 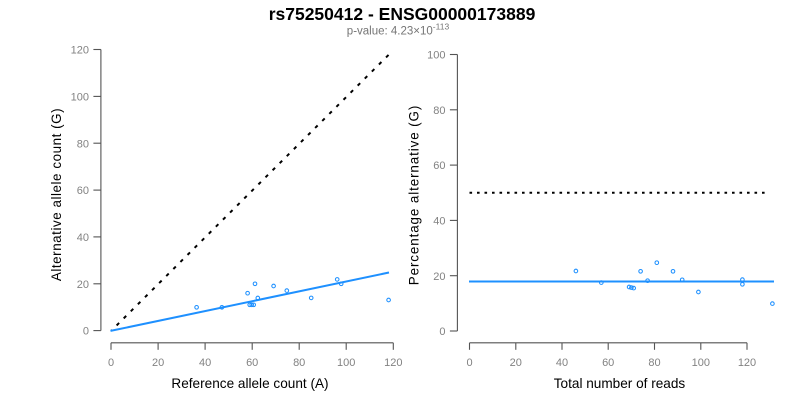 What do you see at coordinates (414, 195) in the screenshot?
I see `svg-text: Percentage alternative (G)` at bounding box center [414, 195].